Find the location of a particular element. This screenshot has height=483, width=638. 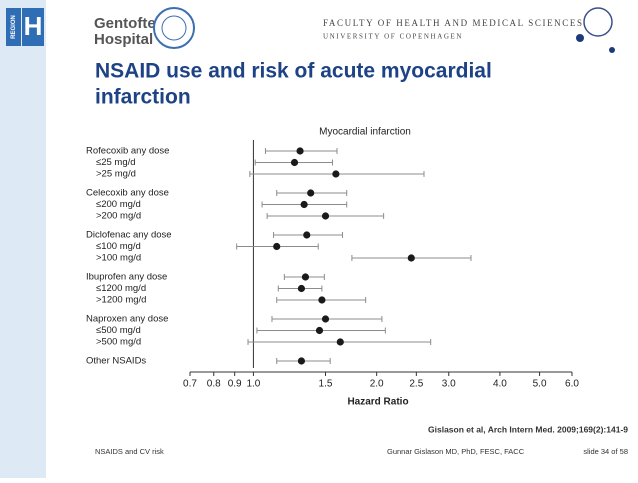

x-tick-label: 2.0 is located at coordinates (377, 384).